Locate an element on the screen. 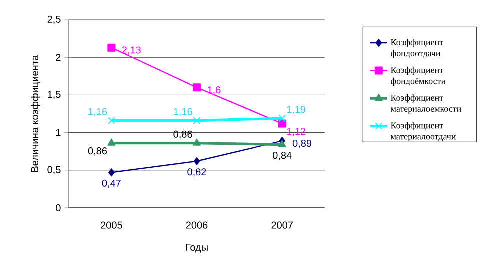 Image resolution: width=497 pixels, height=277 pixels. legend-label: Коэффициент материалоотдачи is located at coordinates (423, 132).